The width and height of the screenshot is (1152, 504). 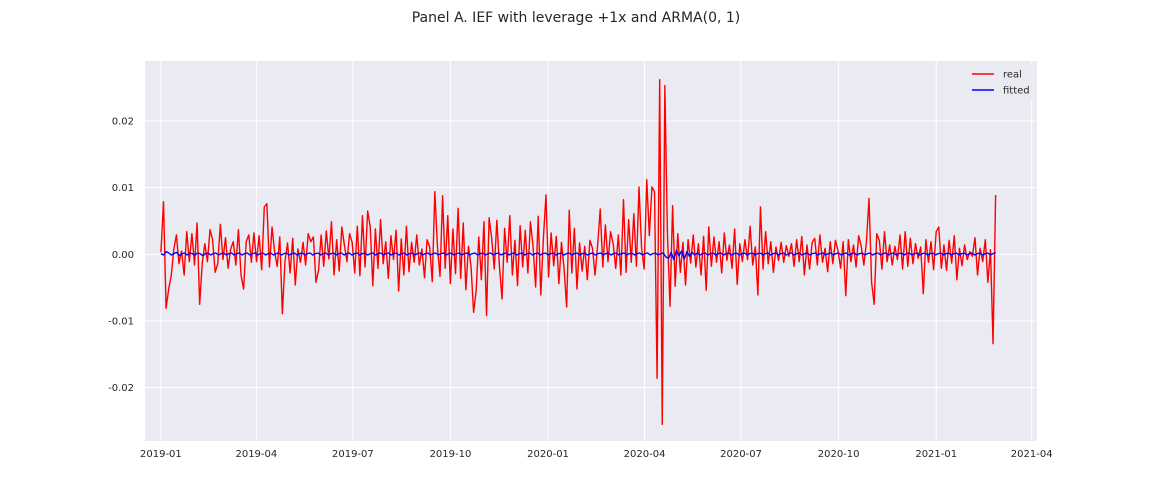 I want to click on y-tick-label: 0.01, so click(x=123, y=188).